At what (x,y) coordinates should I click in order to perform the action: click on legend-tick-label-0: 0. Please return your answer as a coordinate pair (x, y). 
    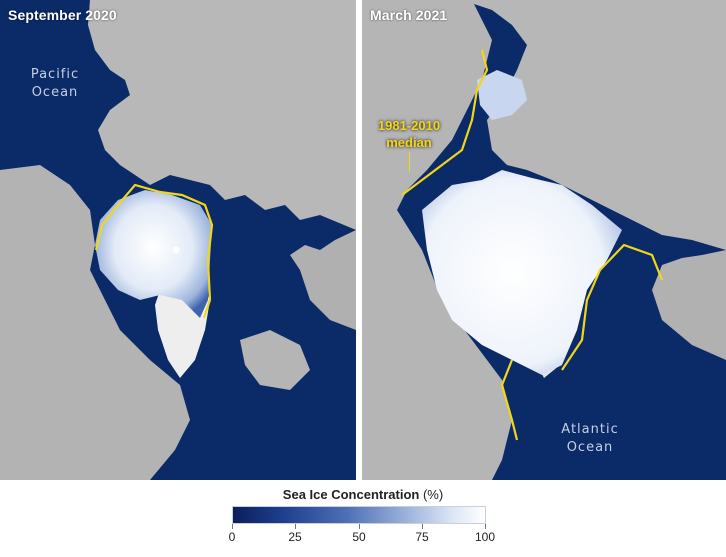
    Looking at the image, I should click on (232, 537).